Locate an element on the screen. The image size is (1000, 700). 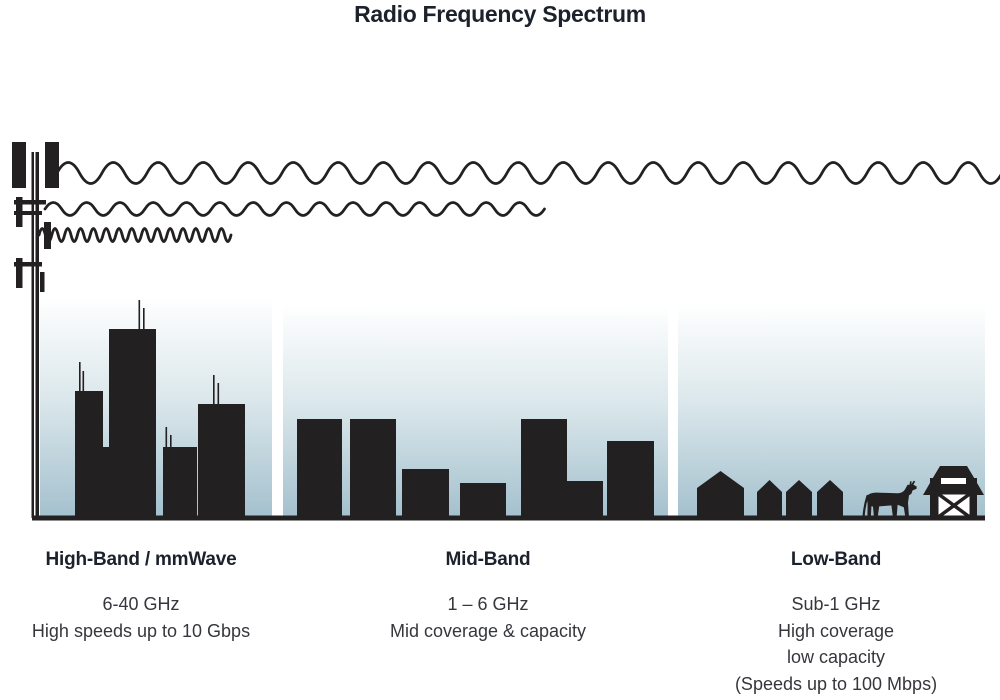
tower-pole-right is located at coordinates (37, 335).